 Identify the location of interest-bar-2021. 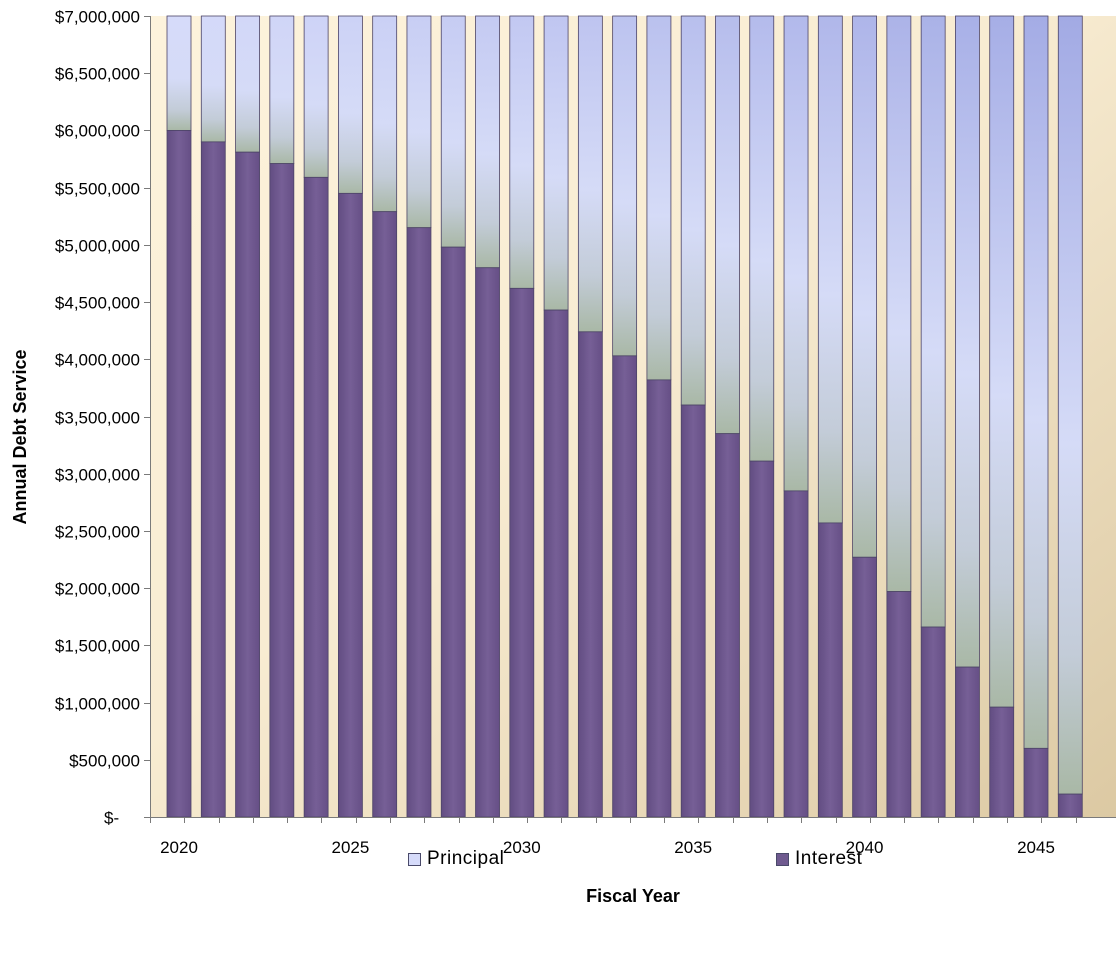
(213, 479).